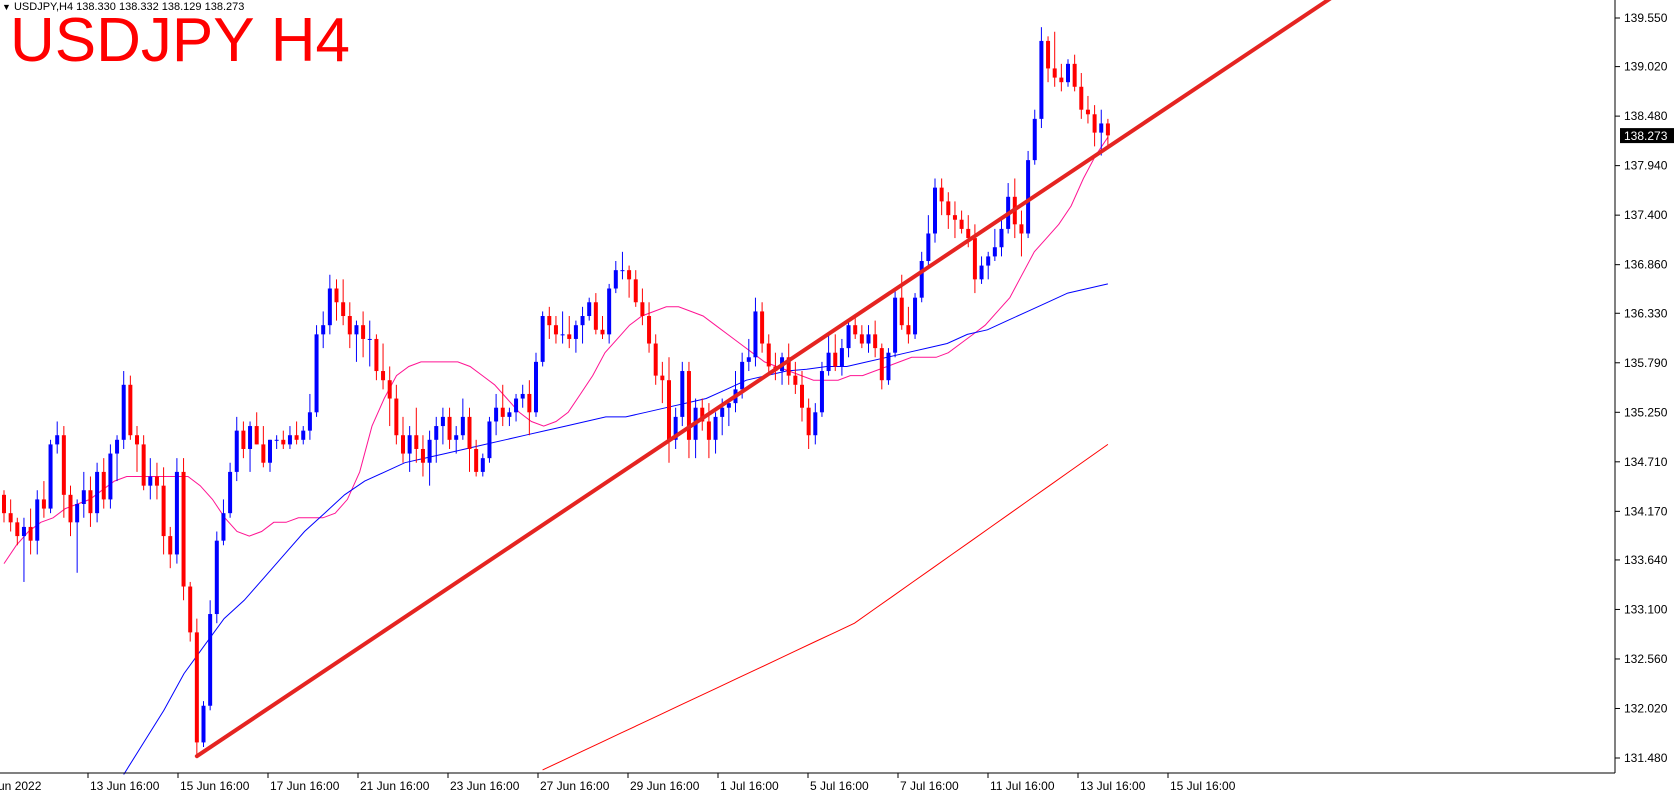 Image resolution: width=1676 pixels, height=797 pixels. Describe the element at coordinates (1646, 313) in the screenshot. I see `price-tick-label: 136.330` at that location.